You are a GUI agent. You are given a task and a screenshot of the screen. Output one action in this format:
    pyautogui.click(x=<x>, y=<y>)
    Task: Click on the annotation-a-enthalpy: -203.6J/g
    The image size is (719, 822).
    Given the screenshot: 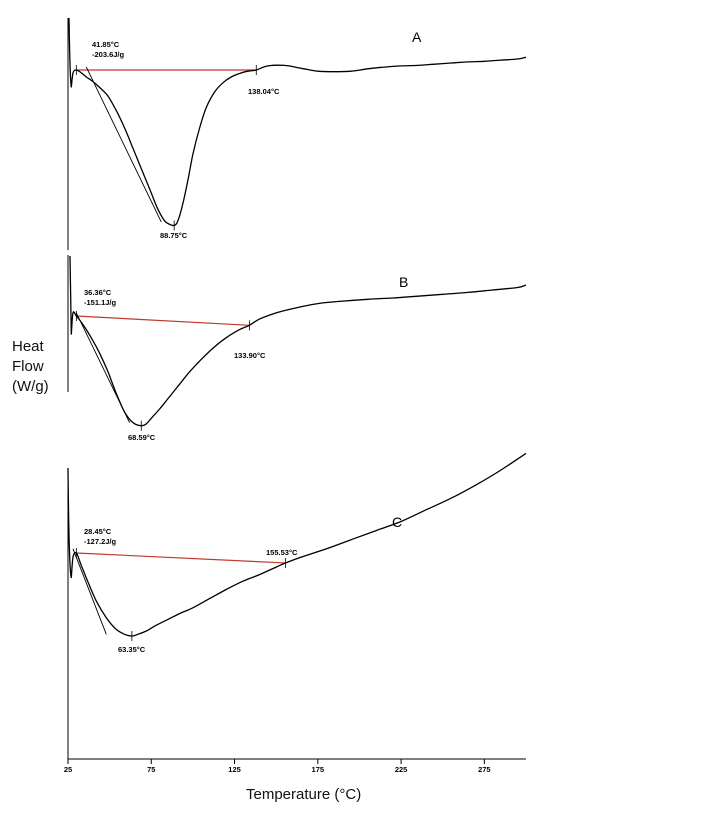 What is the action you would take?
    pyautogui.click(x=108, y=54)
    